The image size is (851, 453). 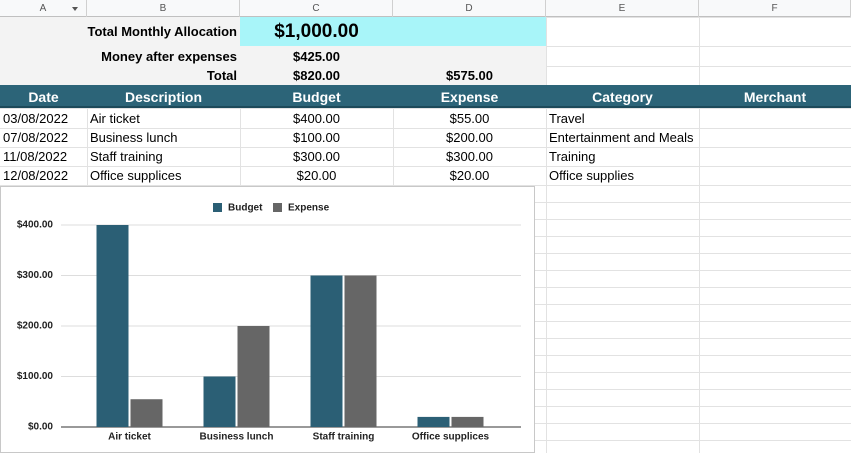 What do you see at coordinates (469, 118) in the screenshot?
I see `table-cell: $55.00` at bounding box center [469, 118].